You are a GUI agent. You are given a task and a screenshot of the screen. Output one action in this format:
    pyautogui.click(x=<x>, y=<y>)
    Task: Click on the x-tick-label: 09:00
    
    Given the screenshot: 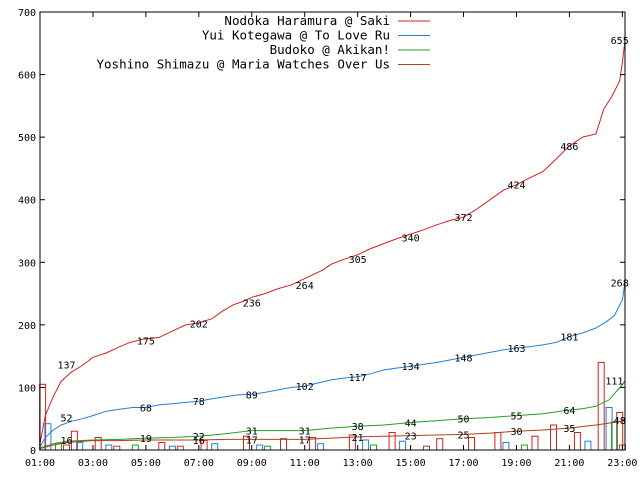 What is the action you would take?
    pyautogui.click(x=252, y=463)
    